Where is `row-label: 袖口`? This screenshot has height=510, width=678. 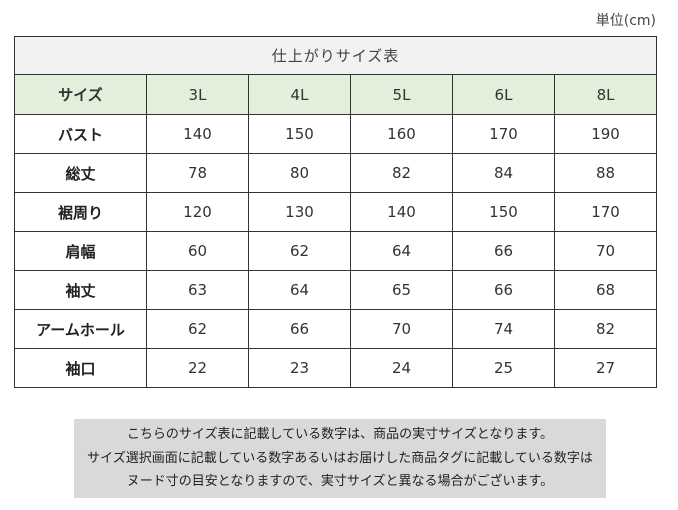
row-label: 袖口 is located at coordinates (80, 368).